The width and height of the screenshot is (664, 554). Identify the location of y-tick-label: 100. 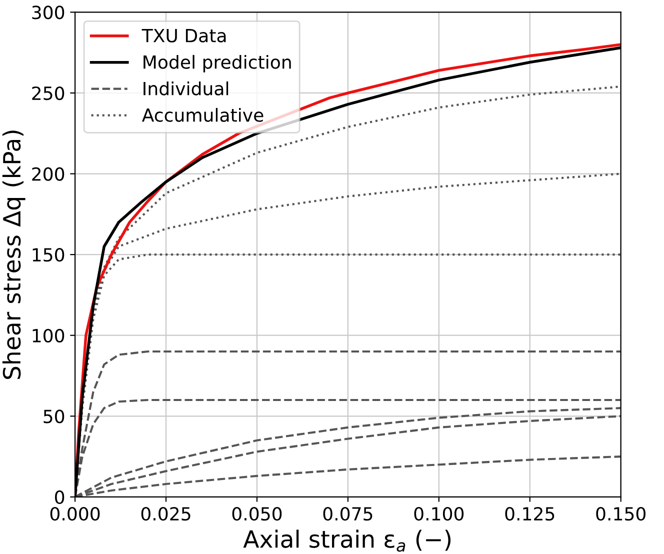
(48, 335).